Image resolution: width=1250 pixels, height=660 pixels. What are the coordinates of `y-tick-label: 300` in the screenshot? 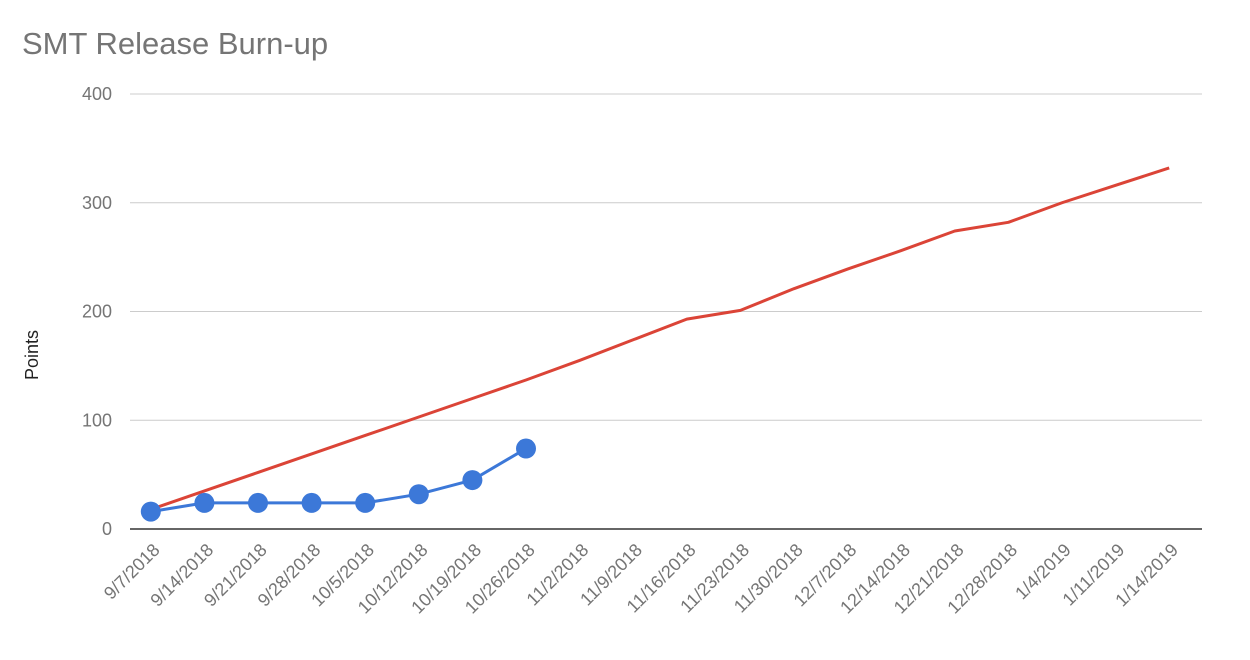 It's located at (97, 203).